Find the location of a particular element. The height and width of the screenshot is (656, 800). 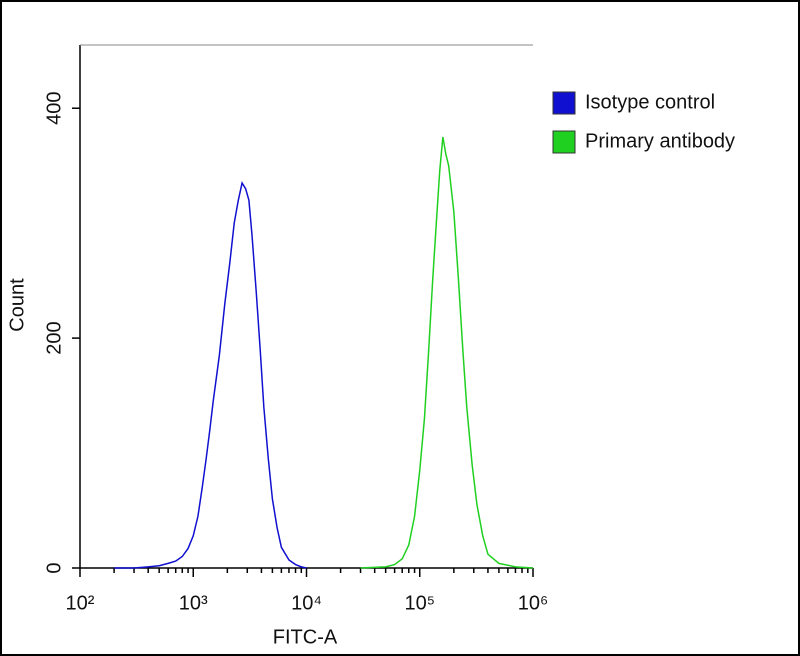

y-tick-label: 400 is located at coordinates (54, 108).